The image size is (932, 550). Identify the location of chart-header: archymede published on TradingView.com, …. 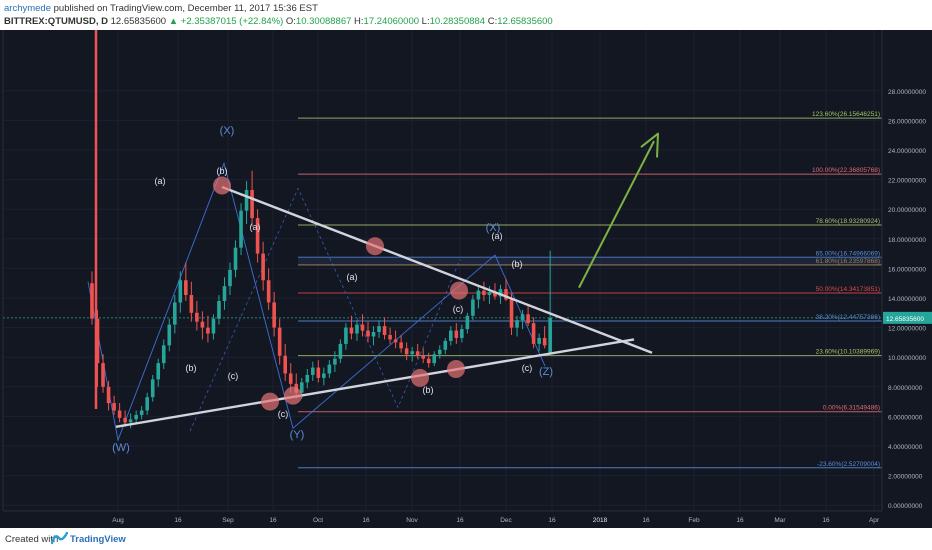
(466, 15).